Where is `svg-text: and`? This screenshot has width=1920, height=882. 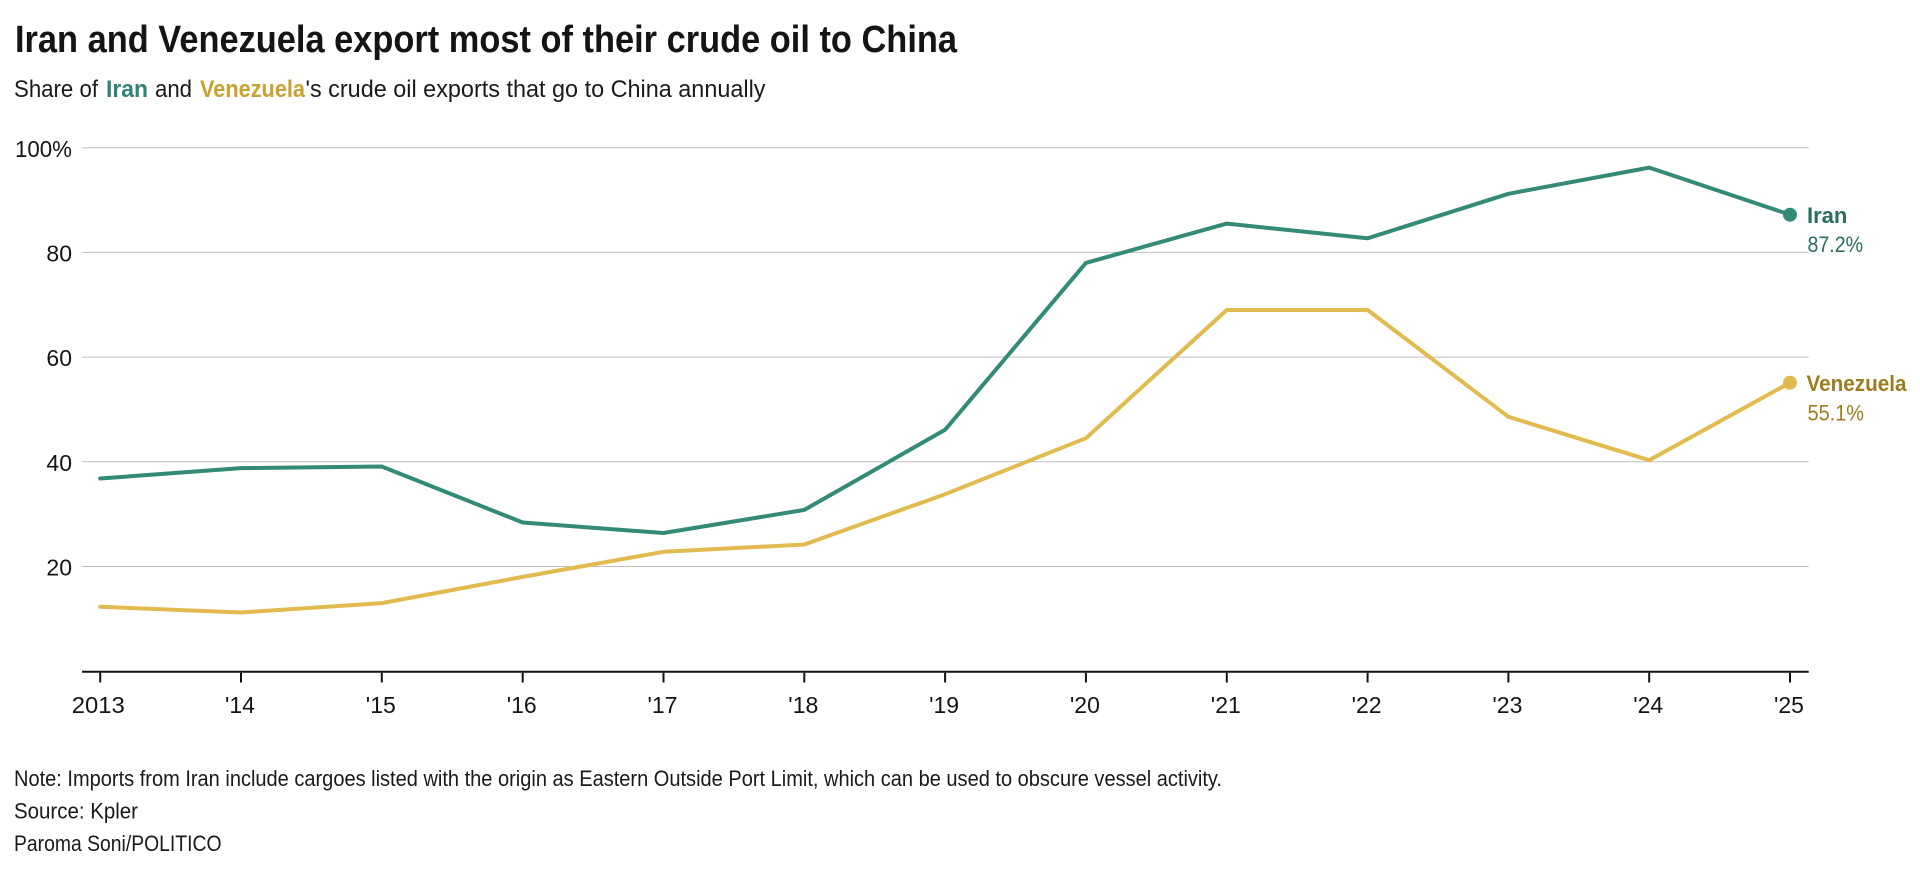 svg-text: and is located at coordinates (173, 89).